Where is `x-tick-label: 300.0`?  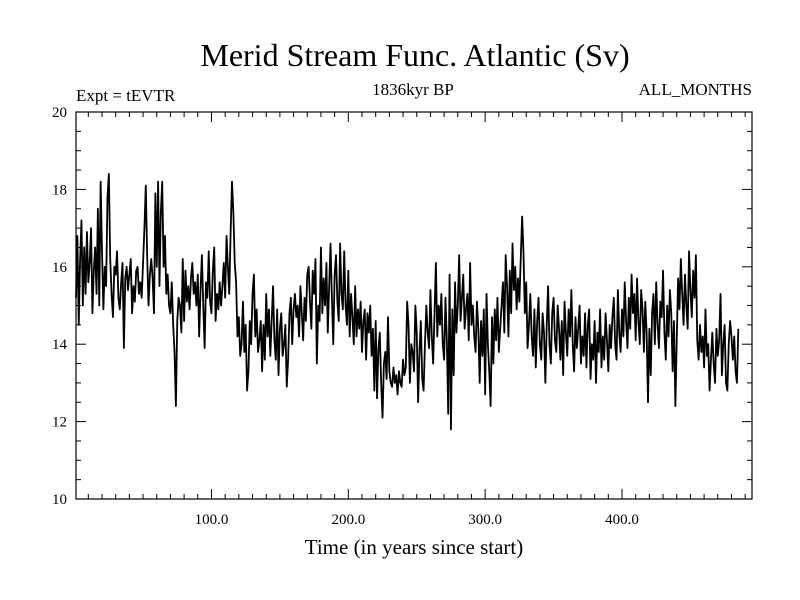
x-tick-label: 300.0 is located at coordinates (485, 520).